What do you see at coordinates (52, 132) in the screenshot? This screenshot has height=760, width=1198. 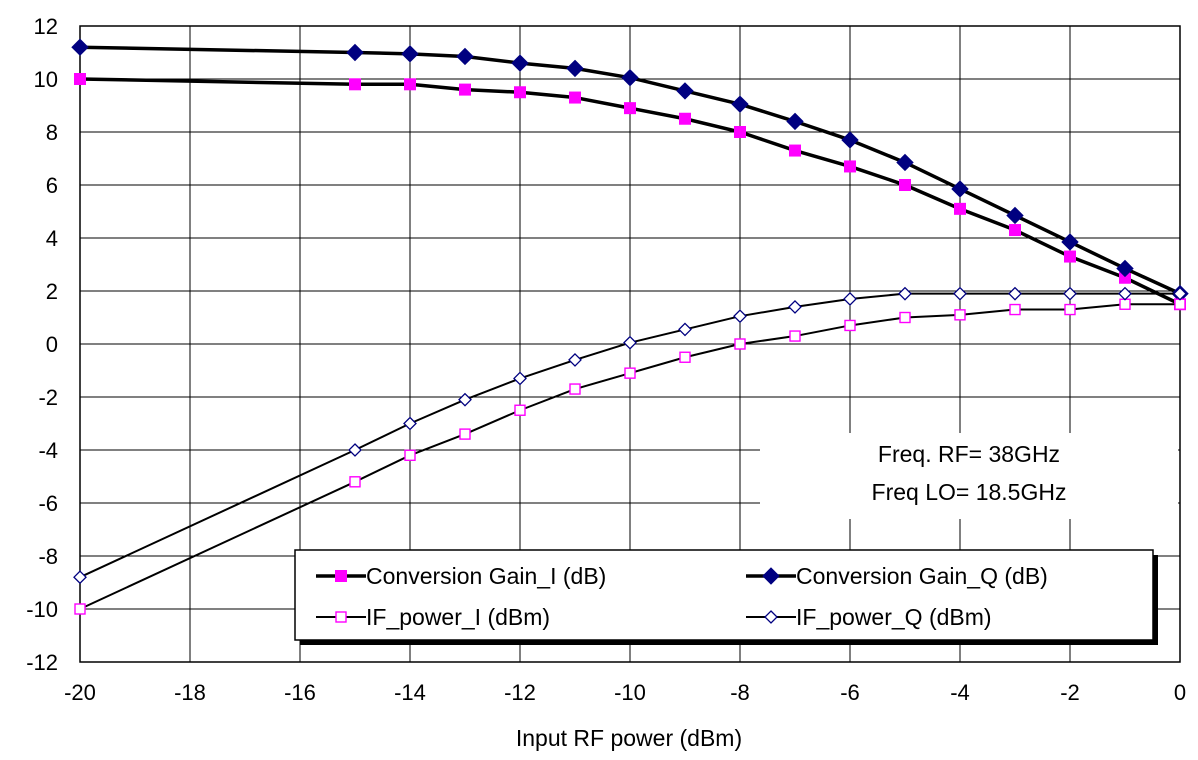 I see `y-tick-label: 8` at bounding box center [52, 132].